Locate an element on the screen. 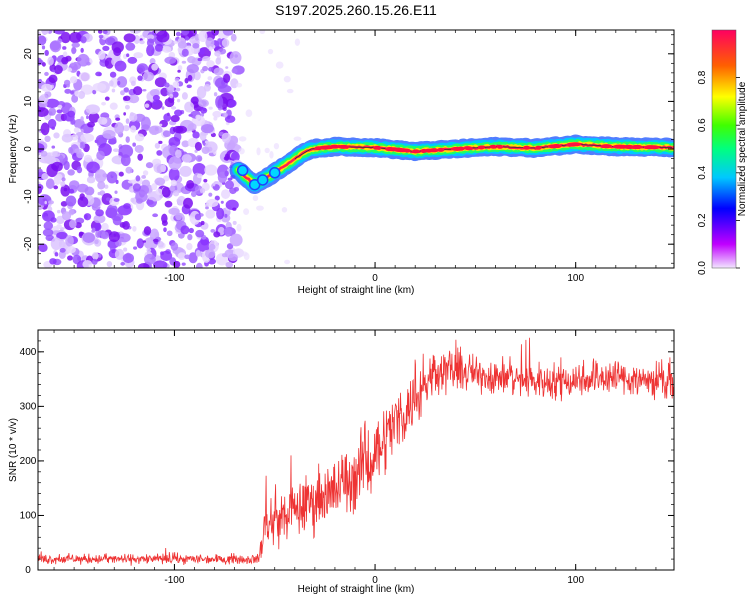 The width and height of the screenshot is (750, 600). colorbar-label: Normalized spectral amplitude is located at coordinates (742, 148).